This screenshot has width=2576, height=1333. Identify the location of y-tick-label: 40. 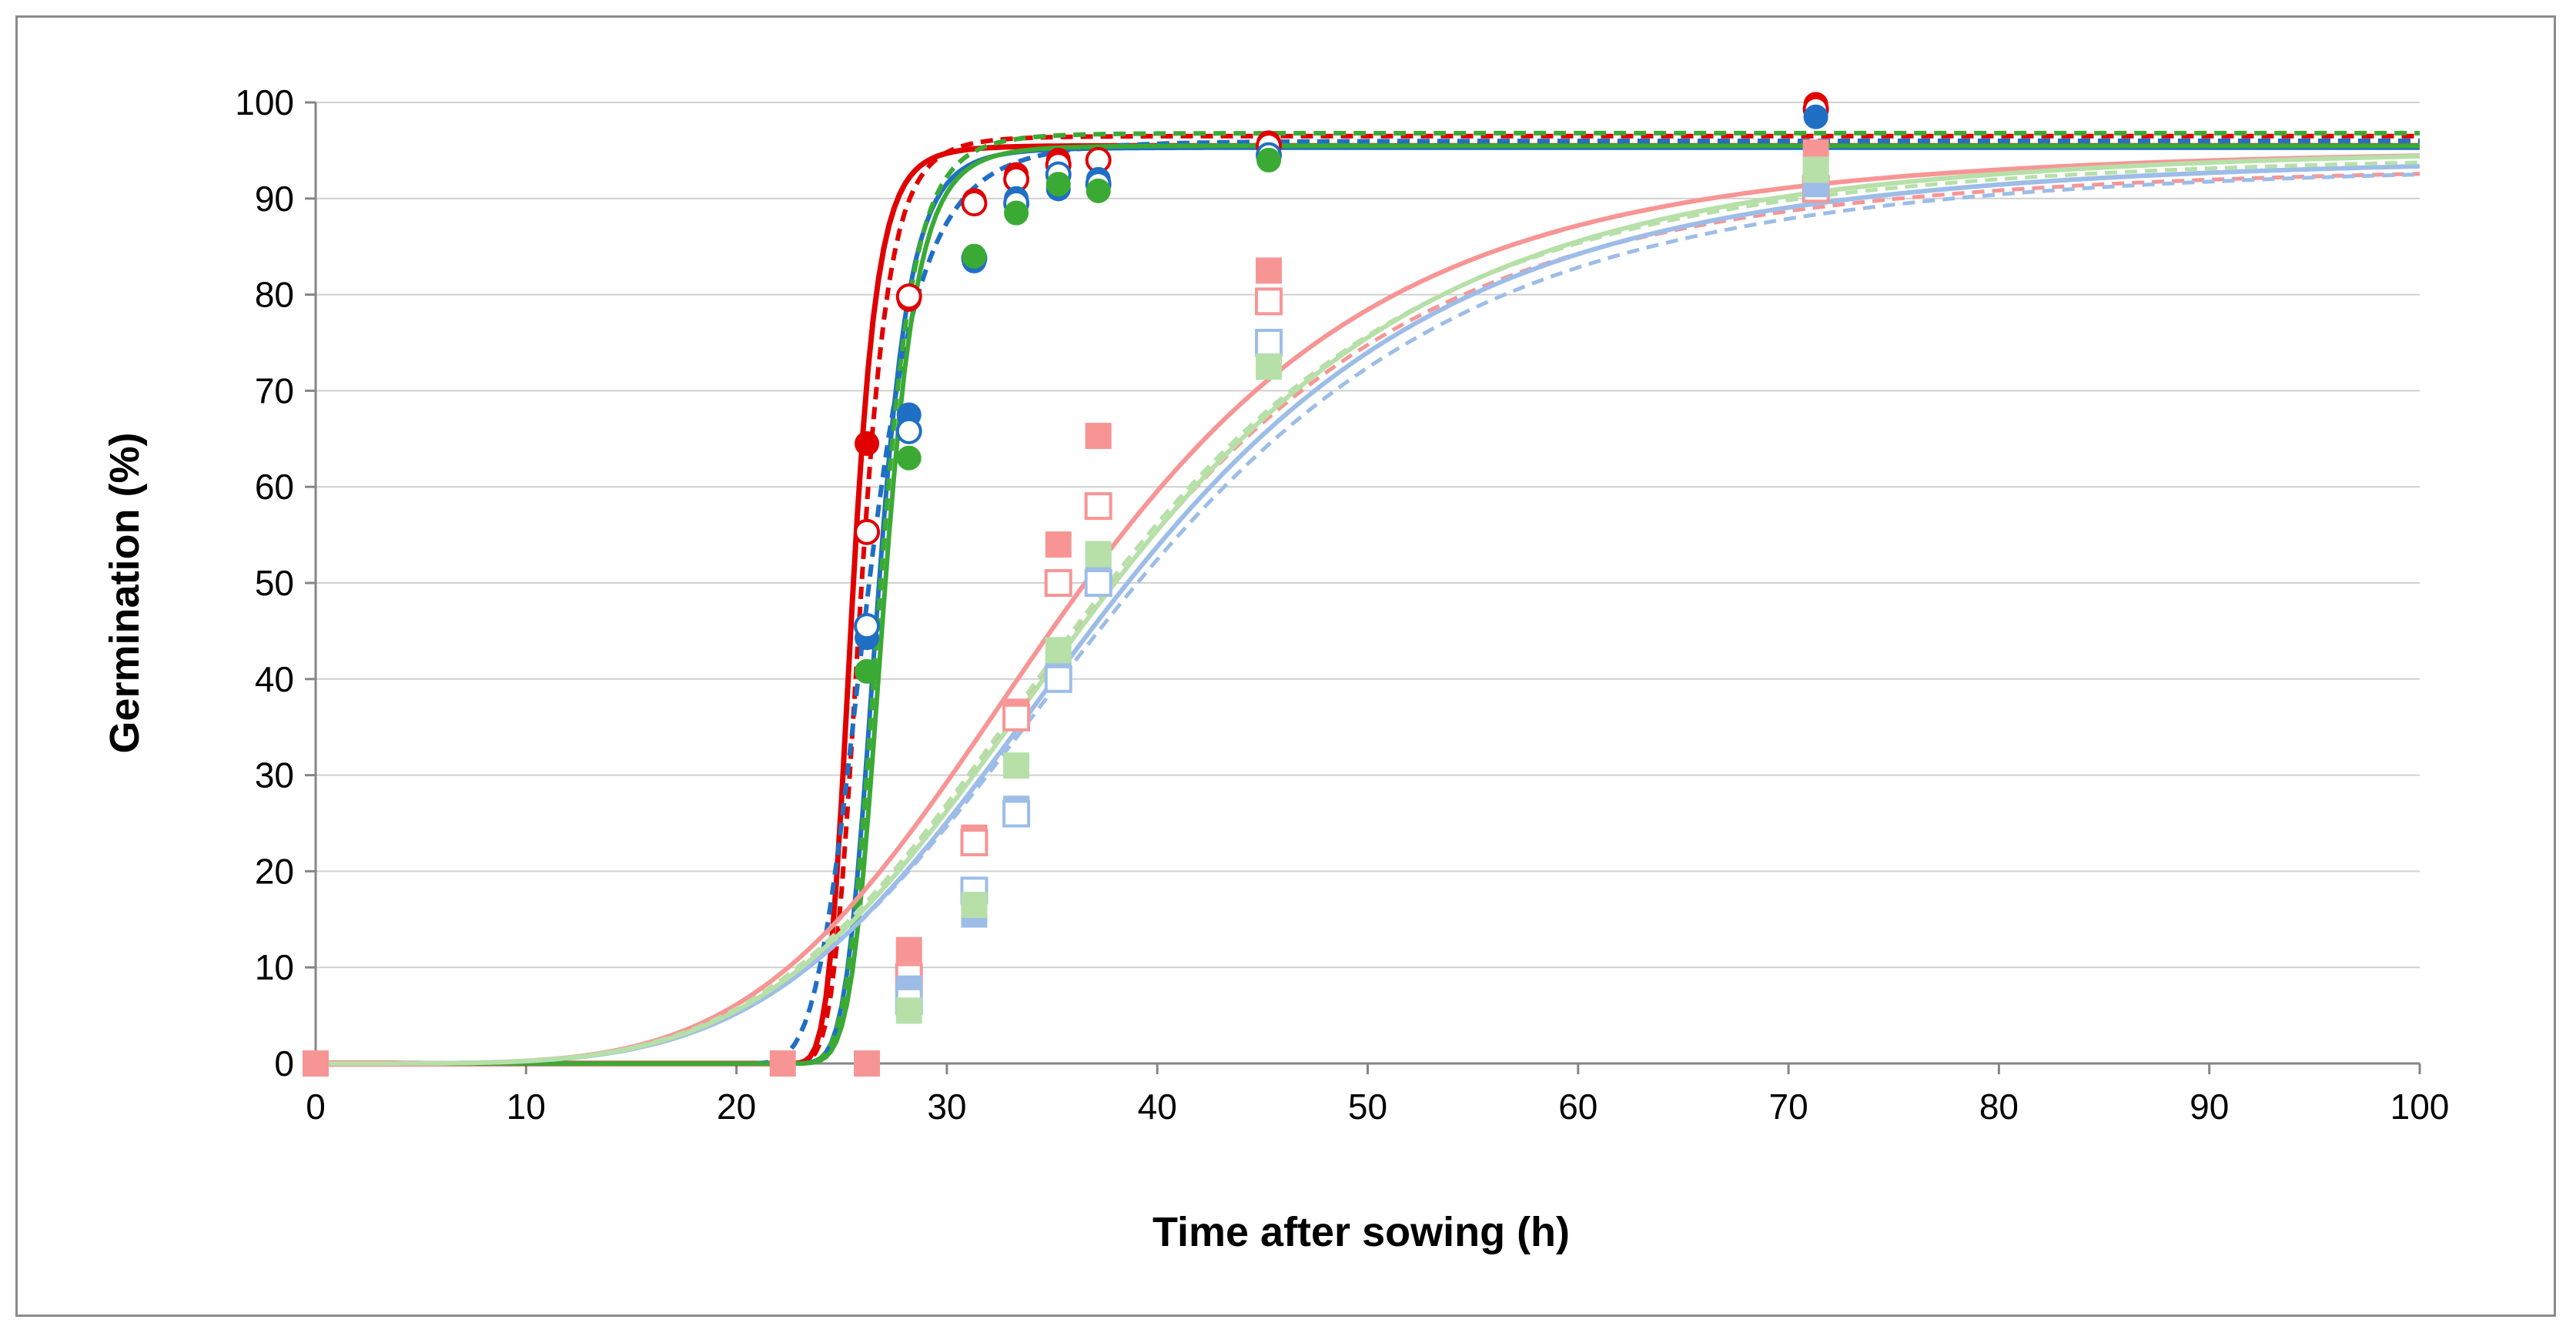
(274, 679).